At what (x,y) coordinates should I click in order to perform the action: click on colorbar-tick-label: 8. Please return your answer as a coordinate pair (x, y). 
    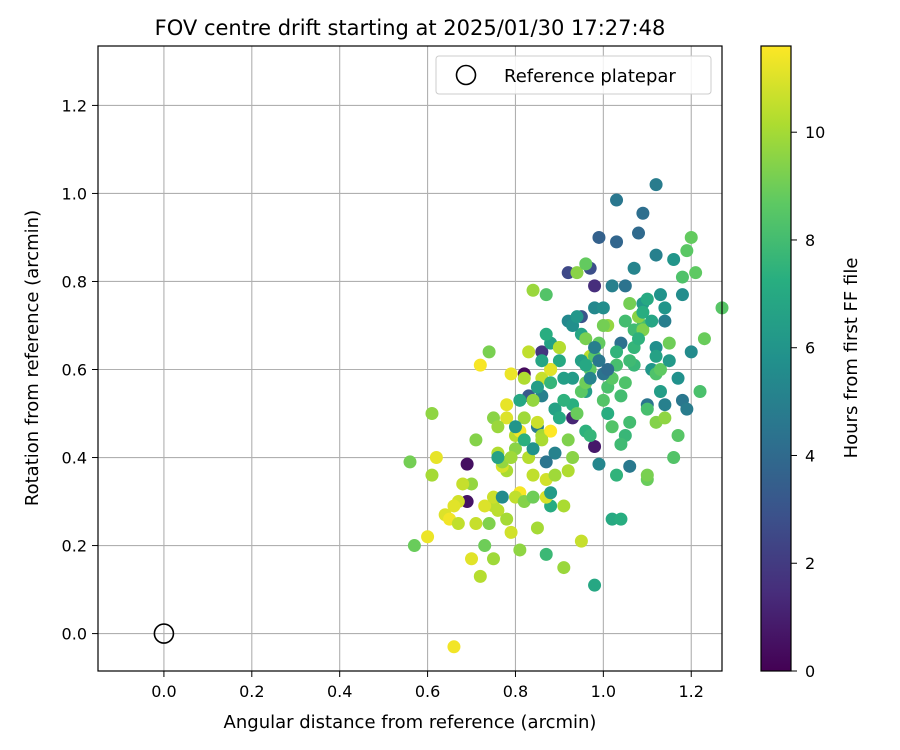
    Looking at the image, I should click on (810, 240).